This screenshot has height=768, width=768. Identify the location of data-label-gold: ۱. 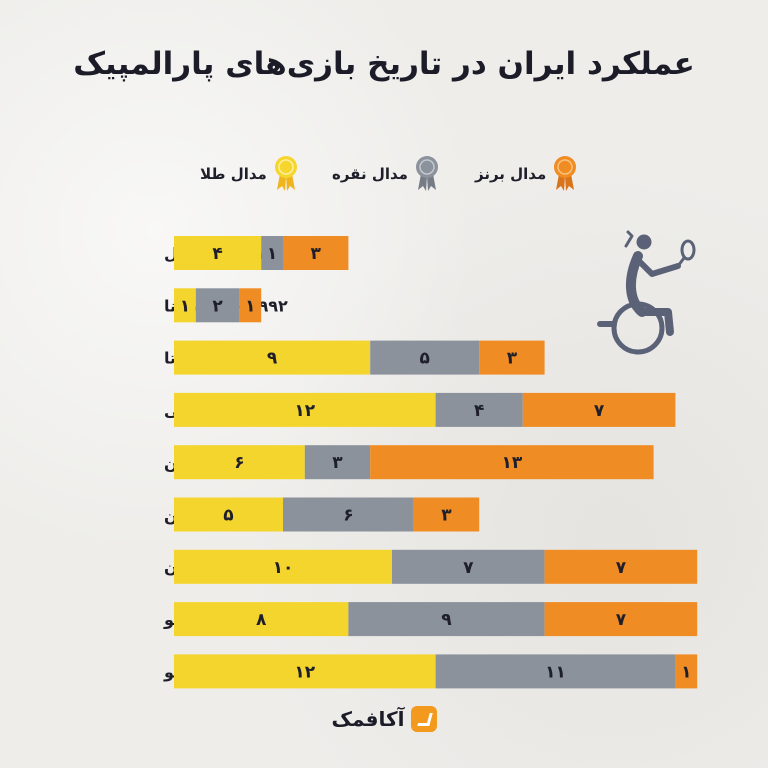
(185, 306).